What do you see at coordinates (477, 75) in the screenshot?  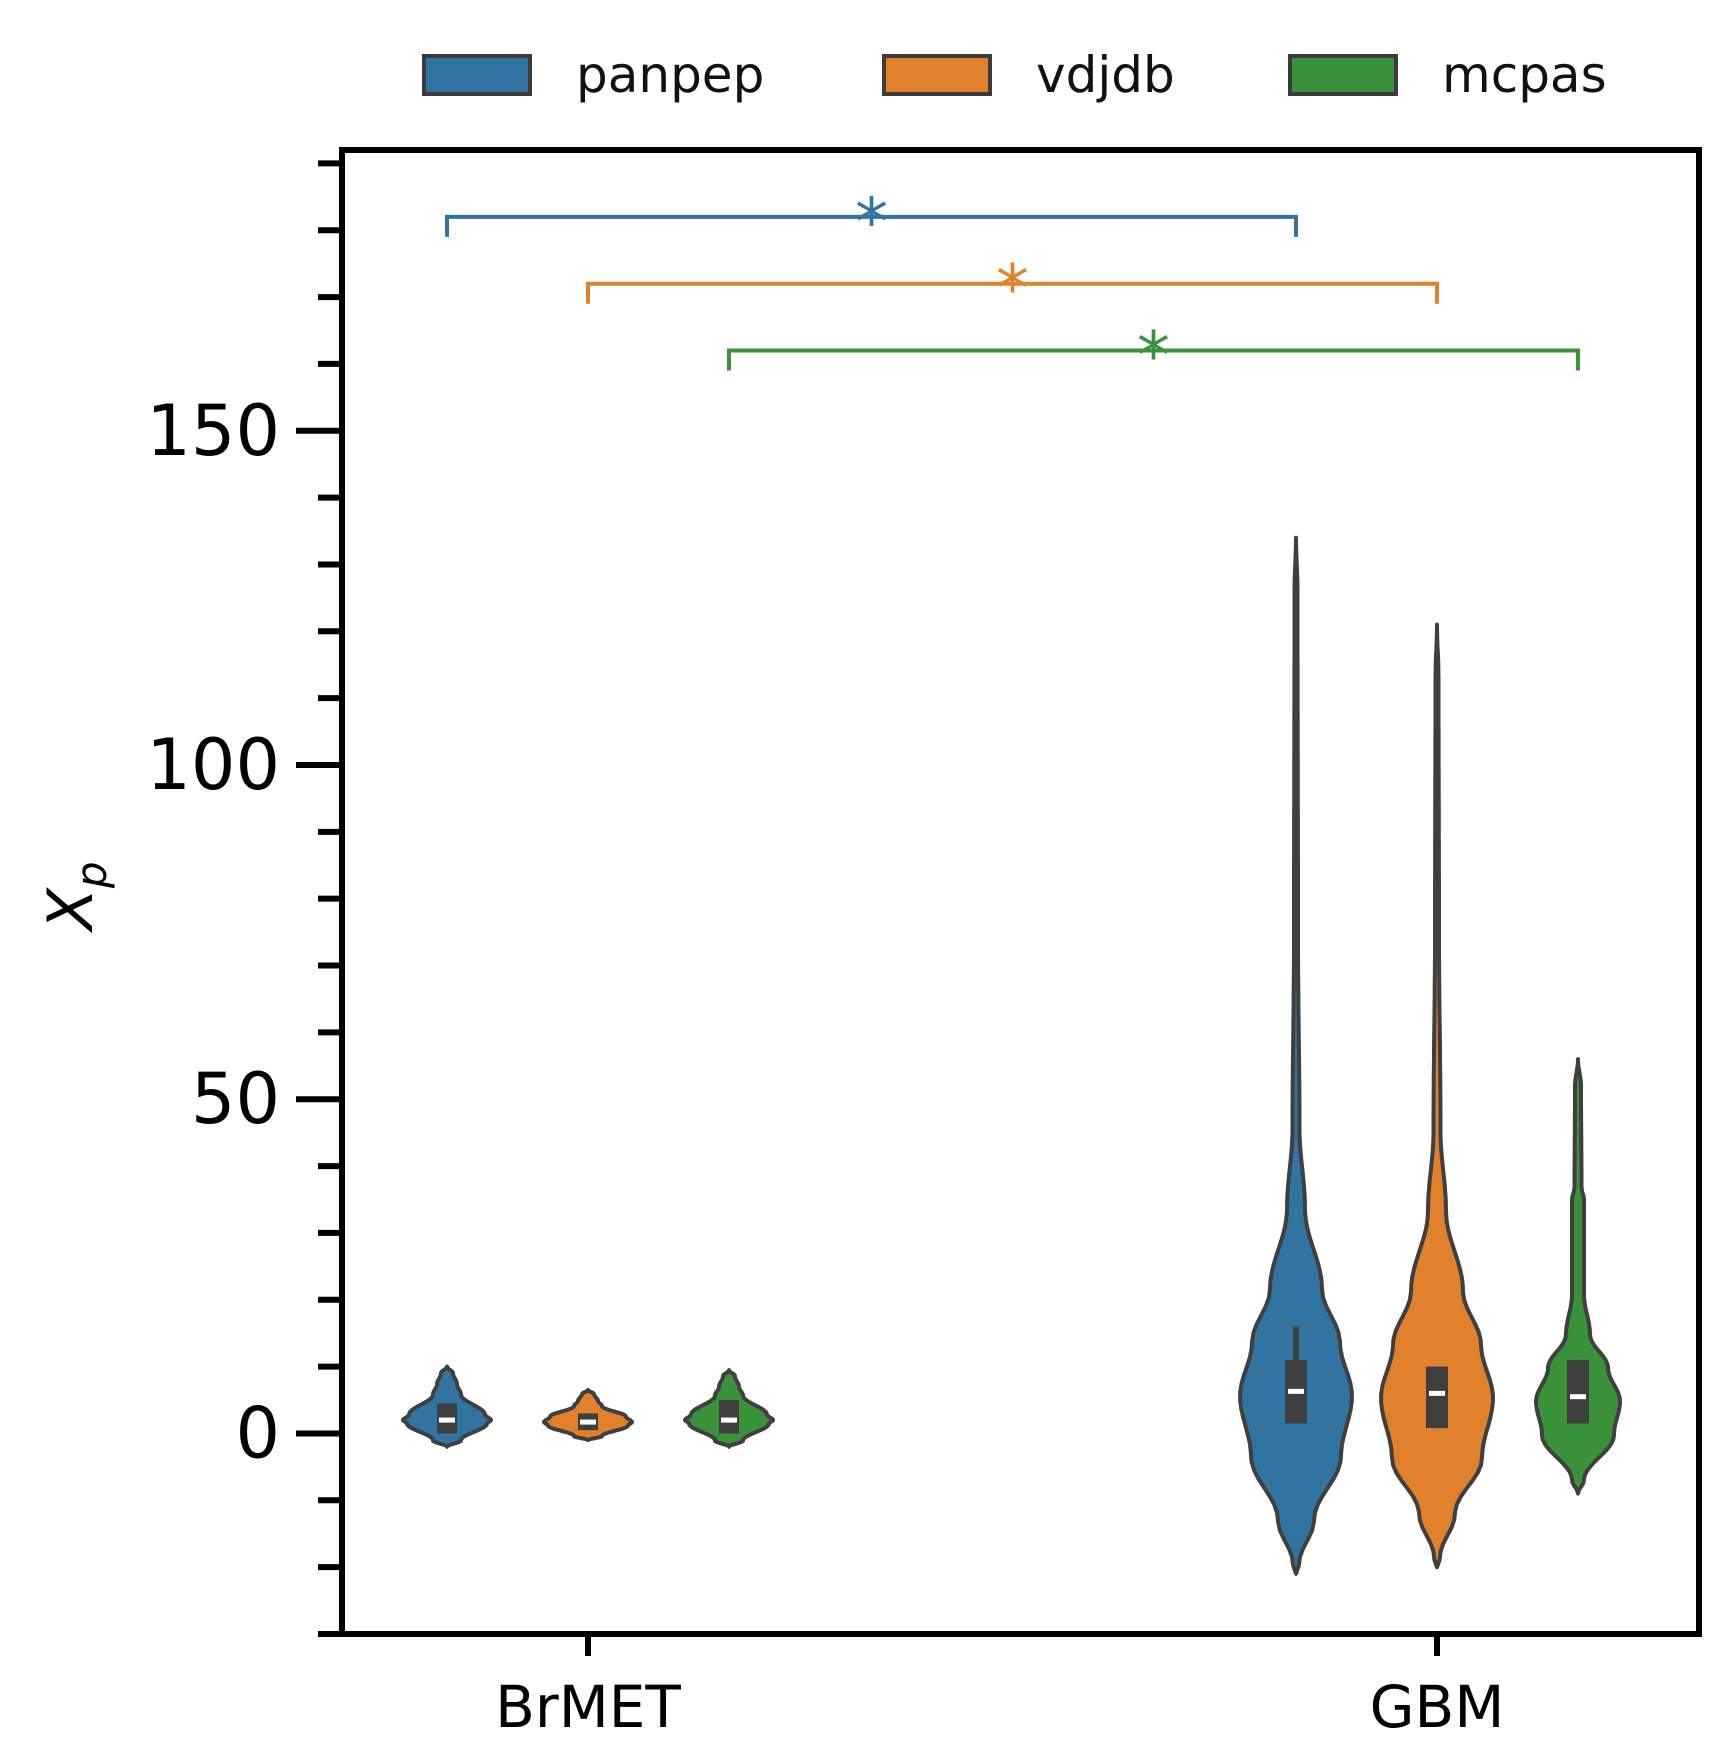 I see `legend-swatch-panpep` at bounding box center [477, 75].